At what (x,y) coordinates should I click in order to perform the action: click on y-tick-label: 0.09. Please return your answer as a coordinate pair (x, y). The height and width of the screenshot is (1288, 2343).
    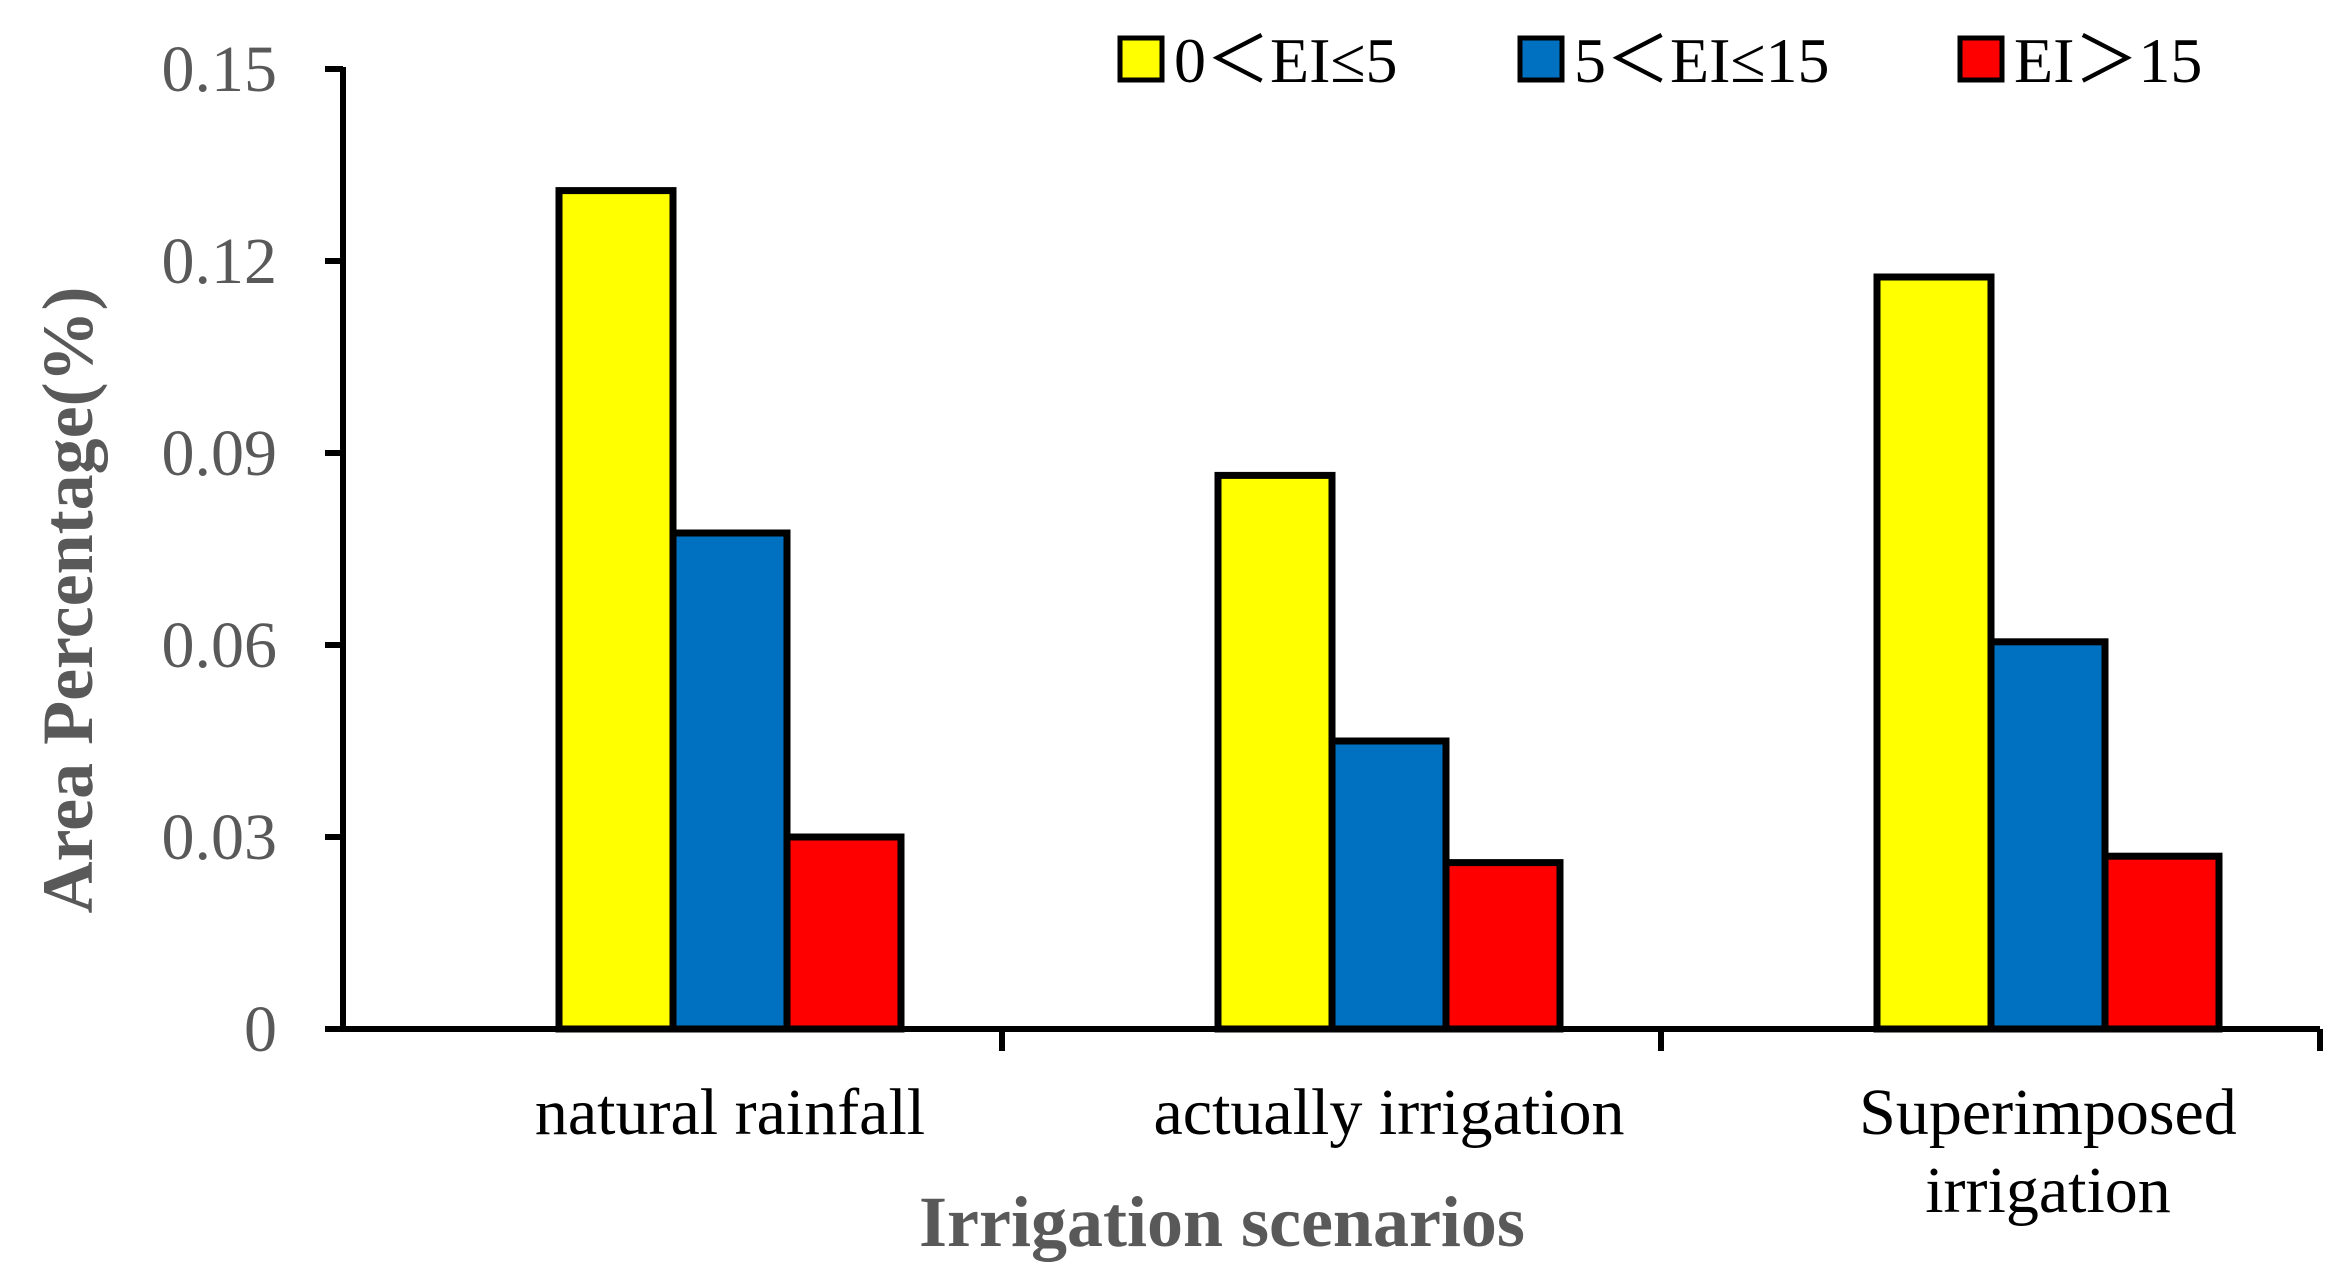
    Looking at the image, I should click on (220, 453).